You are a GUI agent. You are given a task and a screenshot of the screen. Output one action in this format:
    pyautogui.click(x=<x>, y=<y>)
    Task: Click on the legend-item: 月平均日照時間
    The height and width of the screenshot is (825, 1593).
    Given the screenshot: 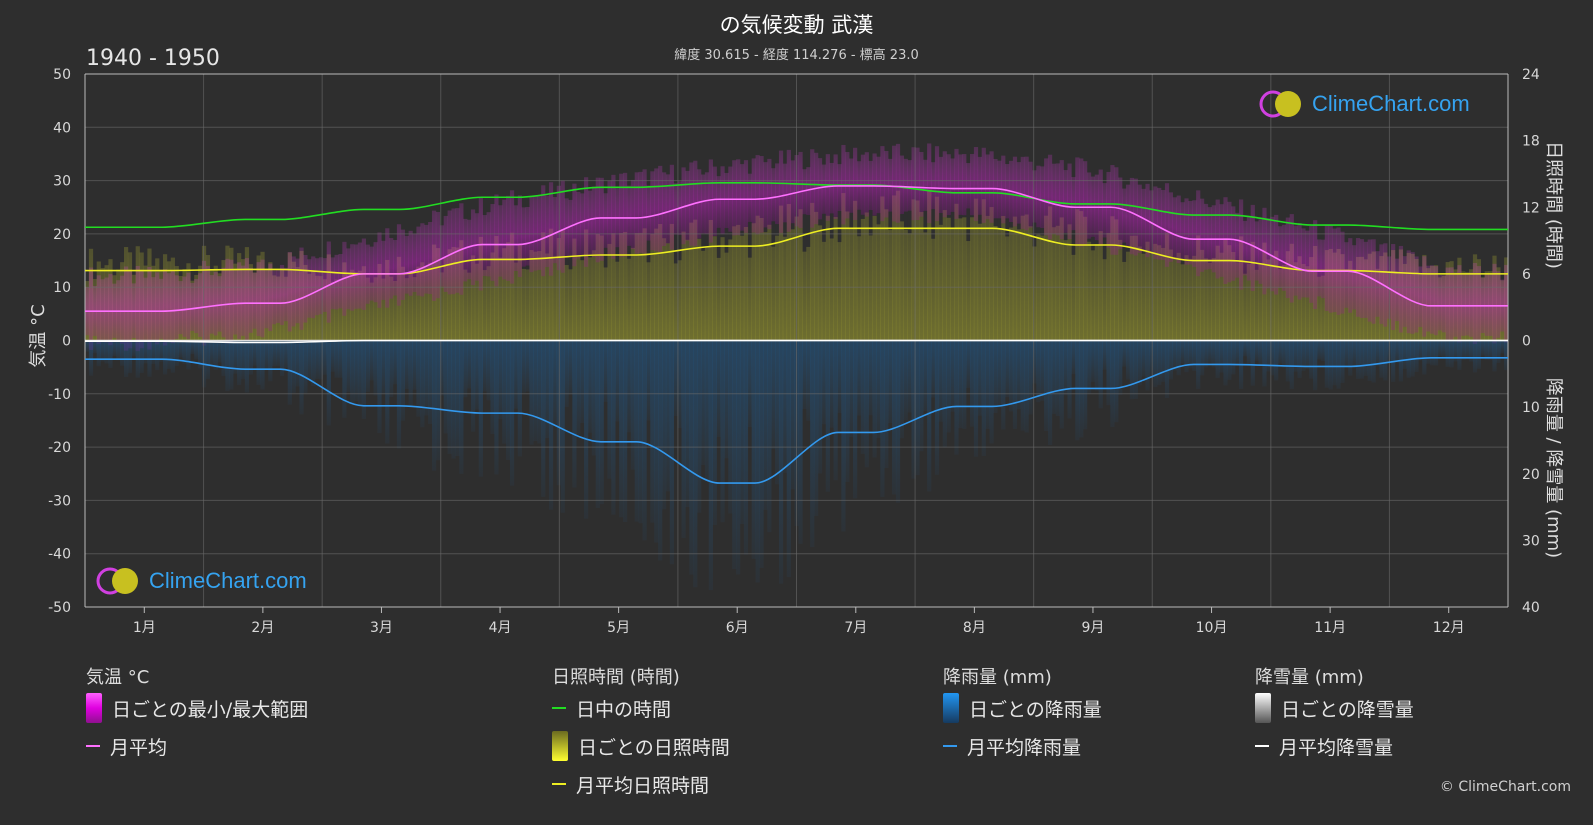 What is the action you would take?
    pyautogui.click(x=641, y=784)
    